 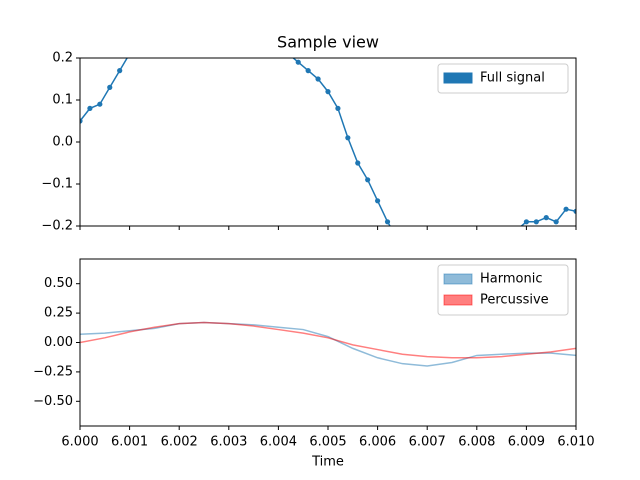 What do you see at coordinates (79, 442) in the screenshot?
I see `x-tick-label: 6.000` at bounding box center [79, 442].